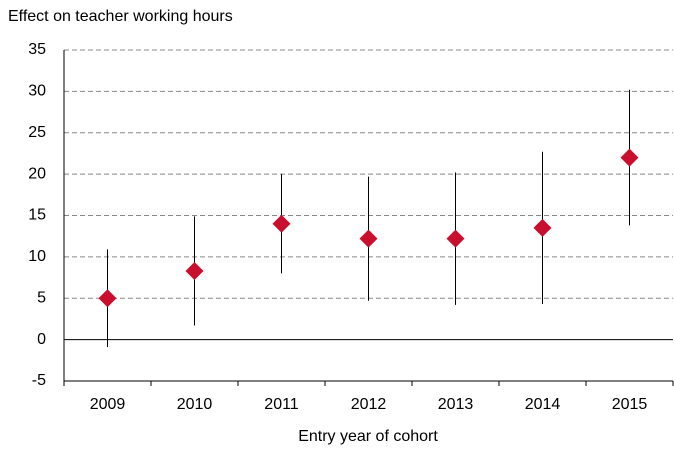  Describe the element at coordinates (630, 404) in the screenshot. I see `x-tick-label: 2015` at that location.